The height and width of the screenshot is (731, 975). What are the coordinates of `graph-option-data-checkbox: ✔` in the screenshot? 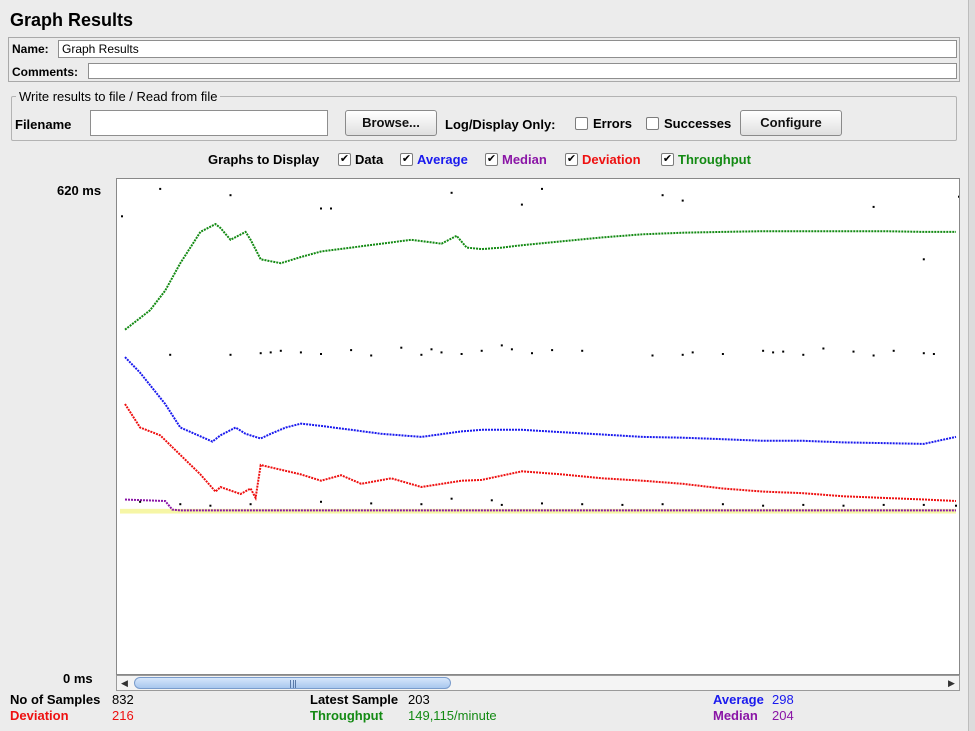 It's located at (344, 159).